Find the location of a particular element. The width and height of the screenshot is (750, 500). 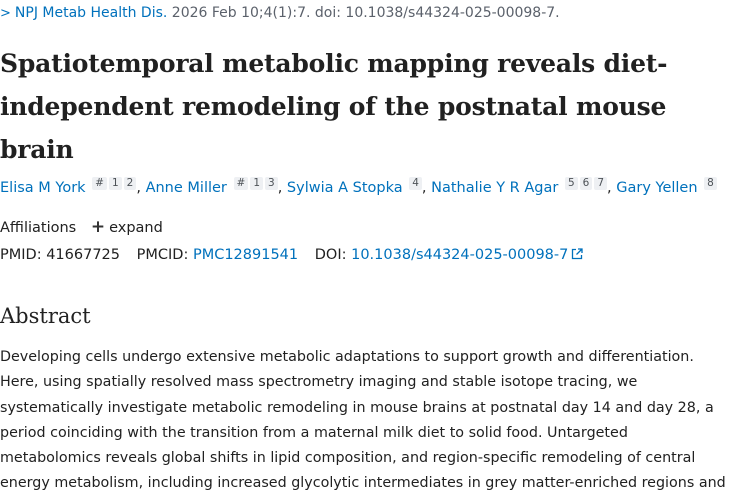

affiliations-row: Affiliations + expand is located at coordinates (81, 227).